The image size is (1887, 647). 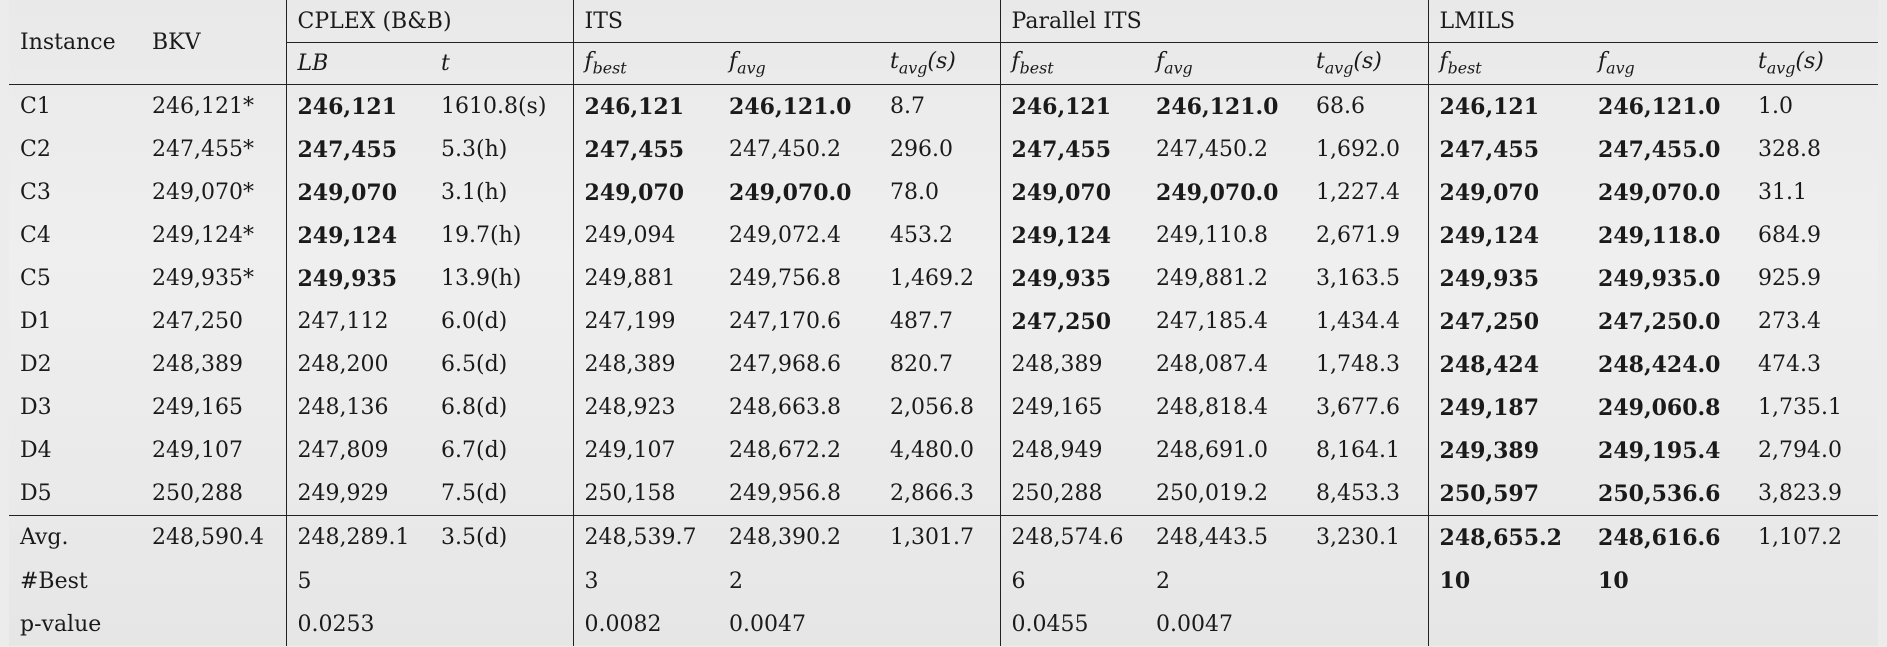 I want to click on header-pits-f-avg: favg, so click(x=1225, y=63).